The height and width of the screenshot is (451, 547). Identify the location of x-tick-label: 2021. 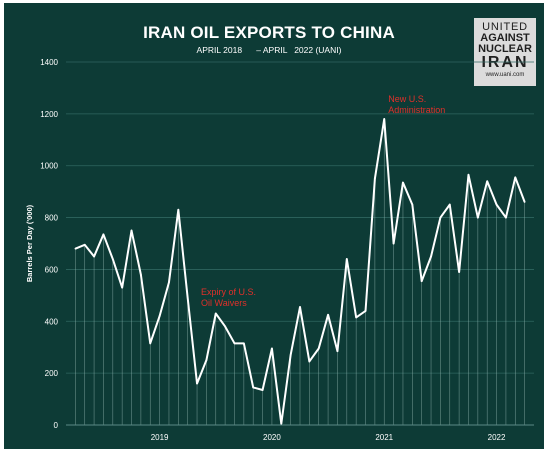
(384, 437).